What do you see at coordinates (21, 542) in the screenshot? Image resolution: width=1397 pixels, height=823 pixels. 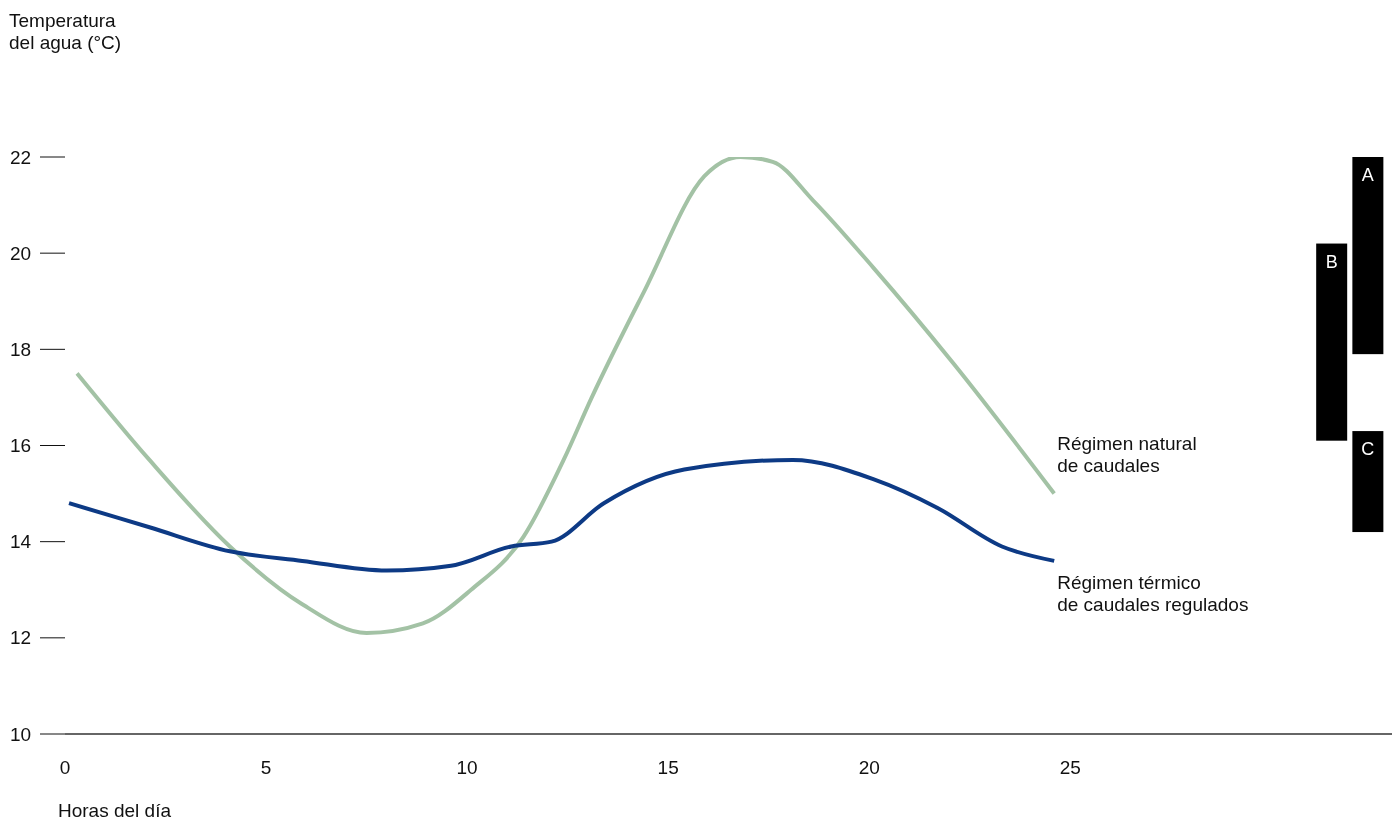 I see `y-tick-label: 14` at bounding box center [21, 542].